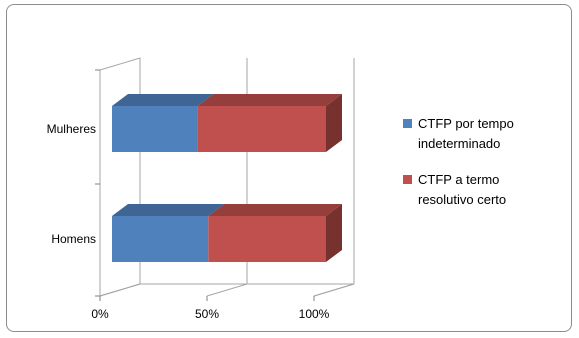  Describe the element at coordinates (459, 143) in the screenshot. I see `legend-label-line: indeterminado` at that location.